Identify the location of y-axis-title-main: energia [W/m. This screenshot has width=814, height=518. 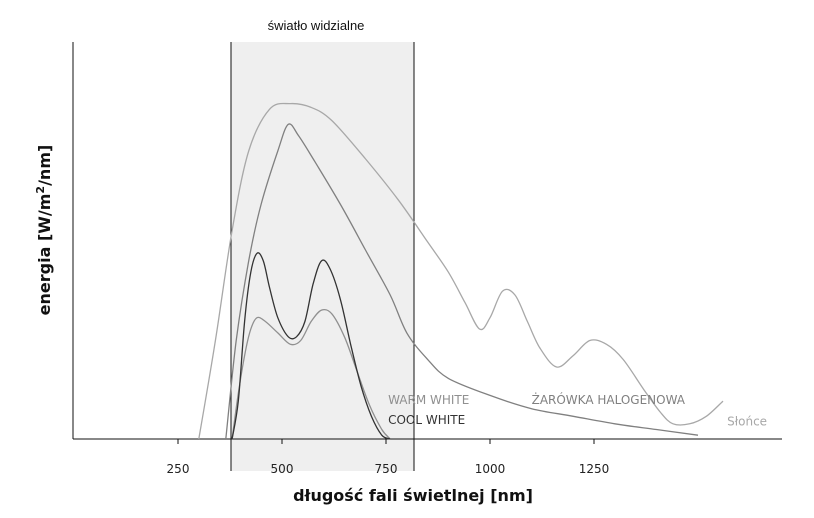
(44, 255).